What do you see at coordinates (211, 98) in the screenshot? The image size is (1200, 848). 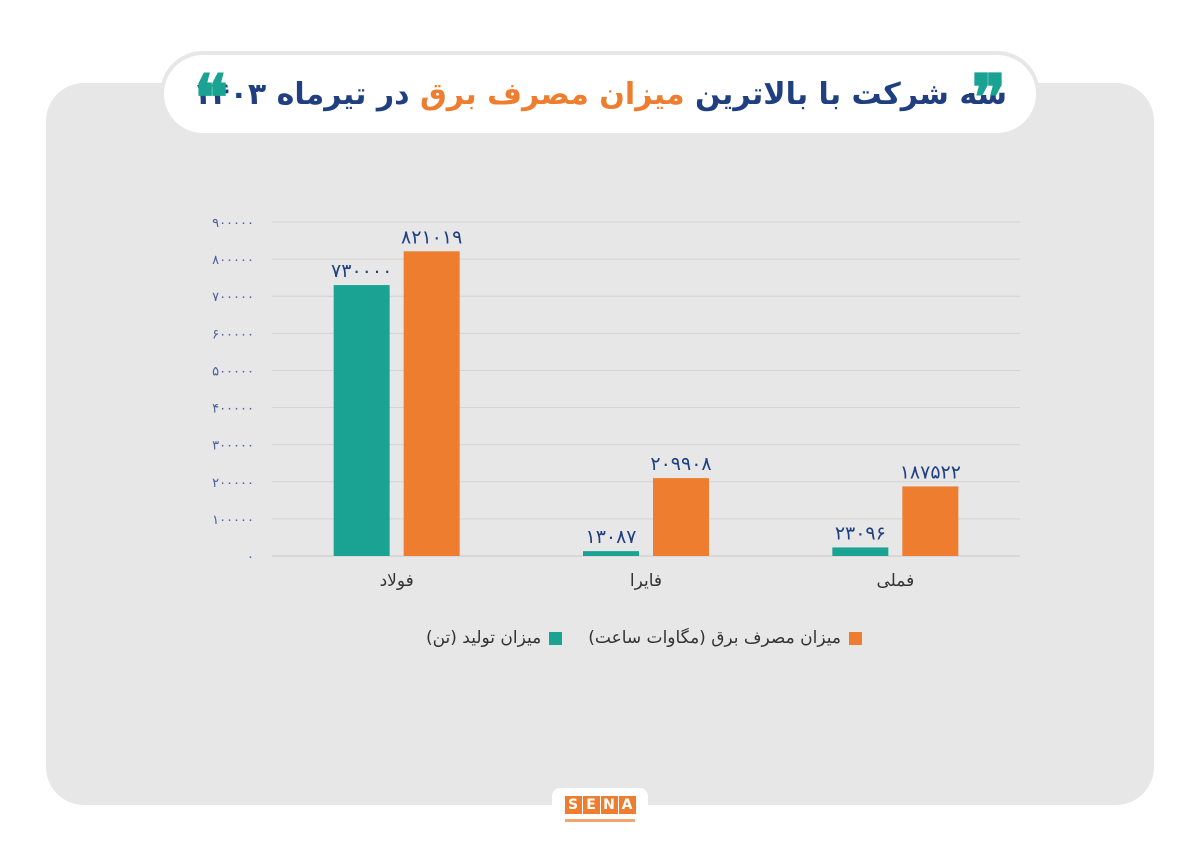 I see `quote-close-icon: ❝` at bounding box center [211, 98].